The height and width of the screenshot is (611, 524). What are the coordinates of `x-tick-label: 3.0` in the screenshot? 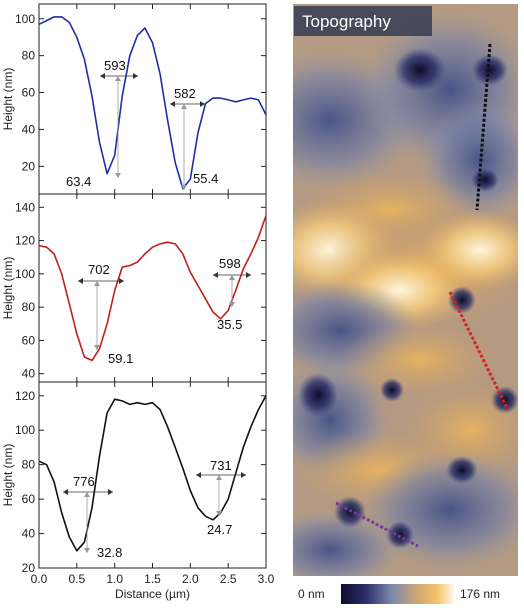 It's located at (266, 579).